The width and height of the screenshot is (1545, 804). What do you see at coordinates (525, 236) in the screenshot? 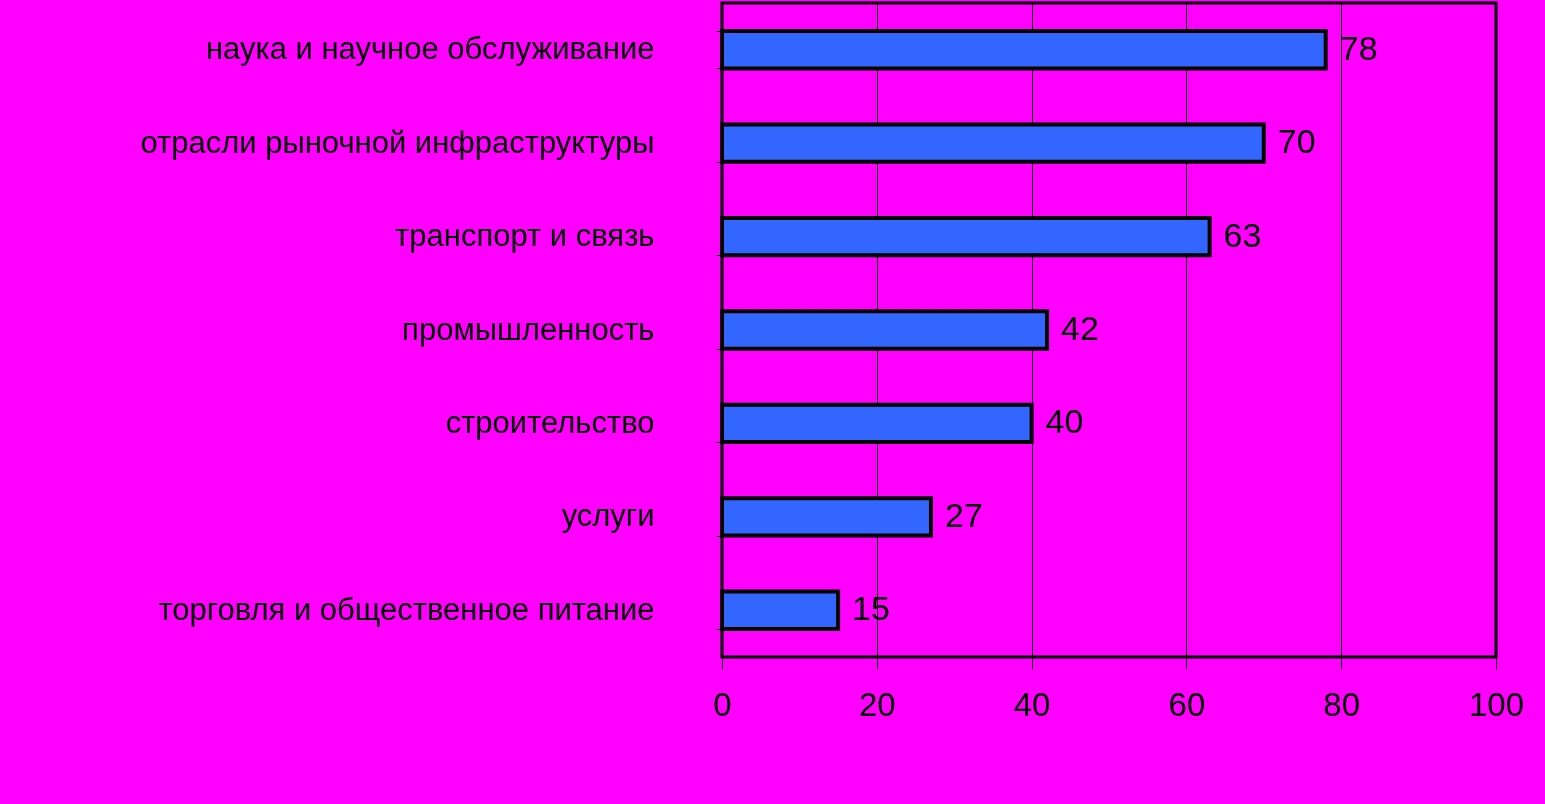
I see `y-tick-label: транспорт и связь` at bounding box center [525, 236].